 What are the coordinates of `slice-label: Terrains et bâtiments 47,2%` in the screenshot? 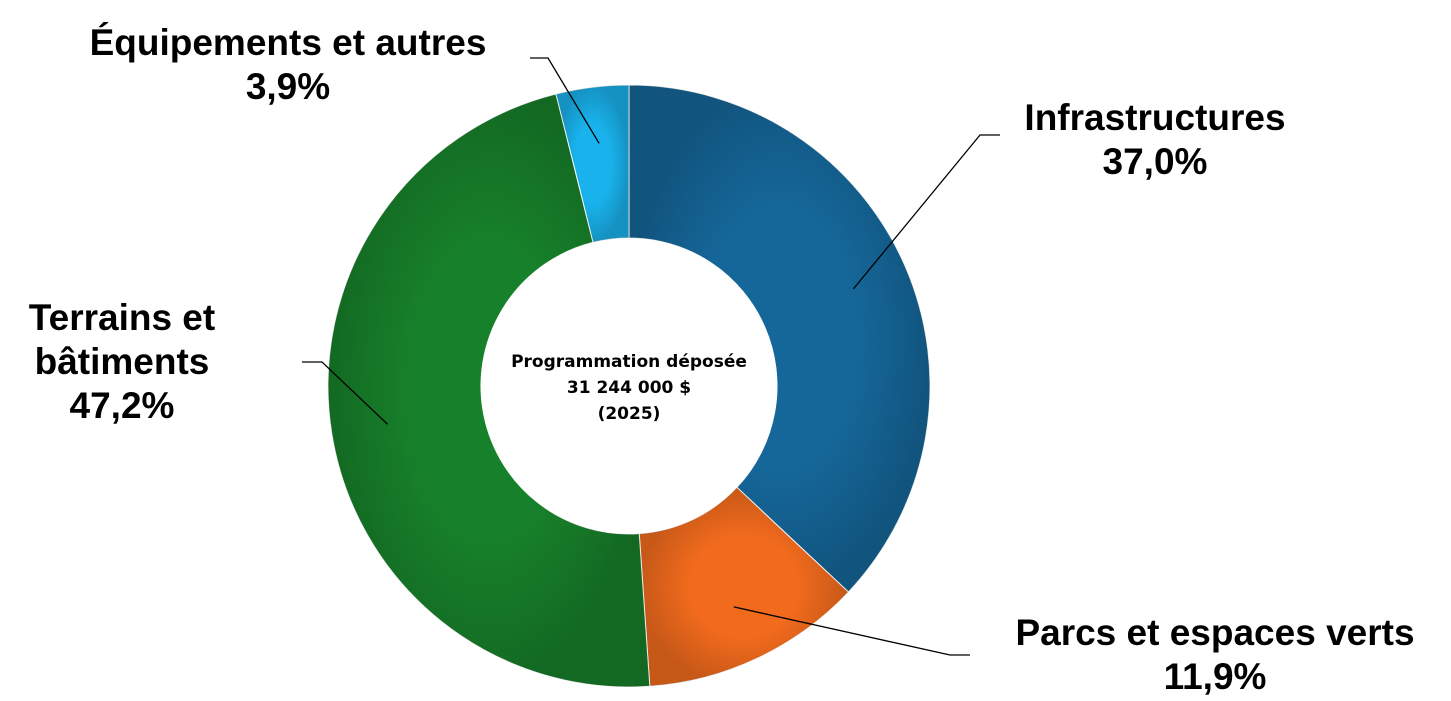 It's located at (122, 362).